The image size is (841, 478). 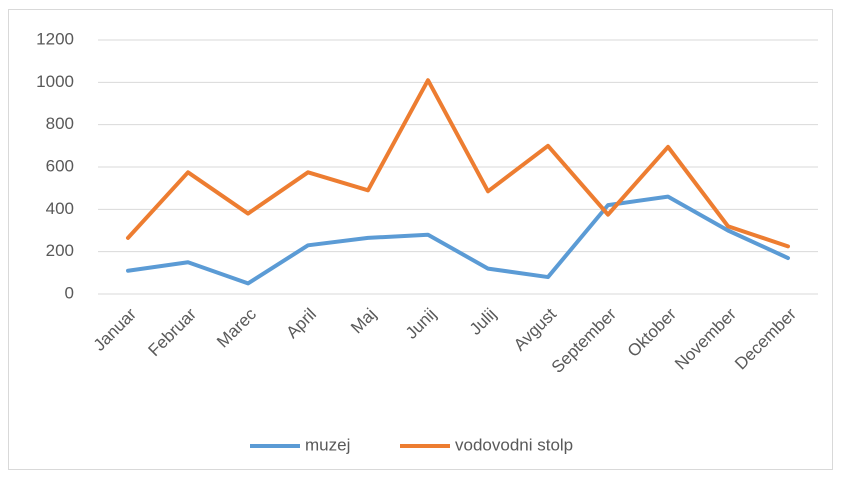 What do you see at coordinates (483, 322) in the screenshot?
I see `x-tick-label: Julij` at bounding box center [483, 322].